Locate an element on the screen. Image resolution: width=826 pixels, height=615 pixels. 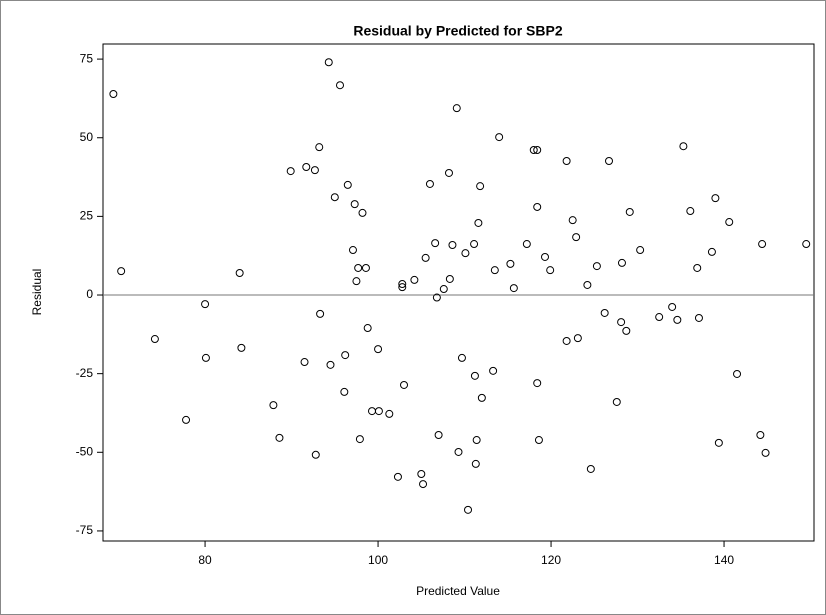
y-tick-label: 75 is located at coordinates (87, 58).